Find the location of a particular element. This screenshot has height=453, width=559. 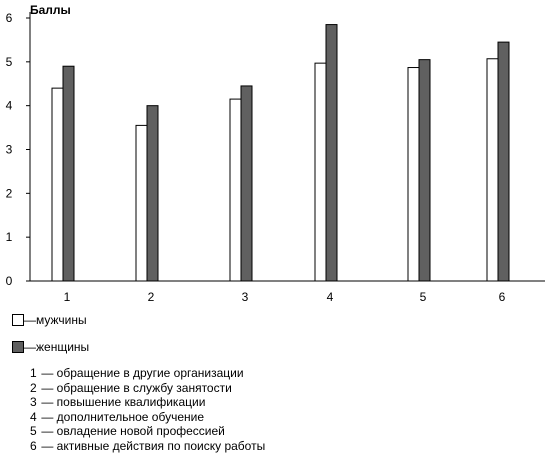

legend-swatch-men is located at coordinates (18, 320).